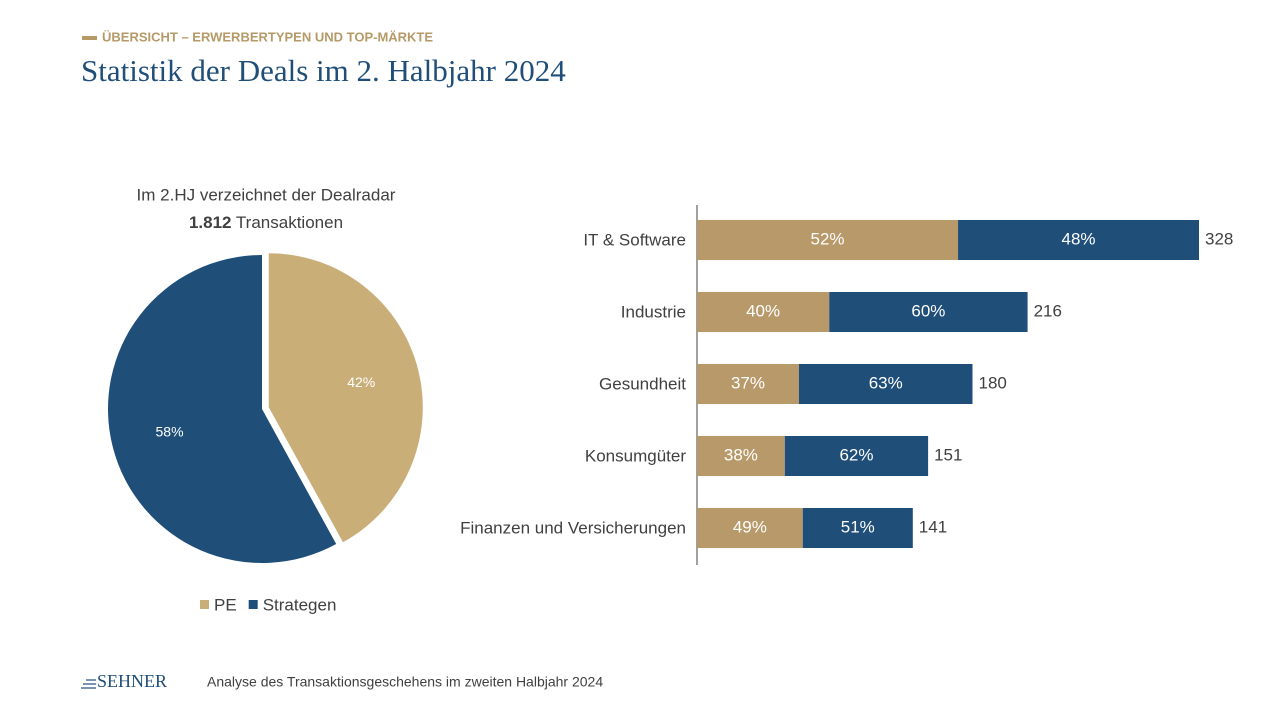 This screenshot has height=725, width=1280. What do you see at coordinates (573, 527) in the screenshot?
I see `category-label: Finanzen und Versicherungen` at bounding box center [573, 527].